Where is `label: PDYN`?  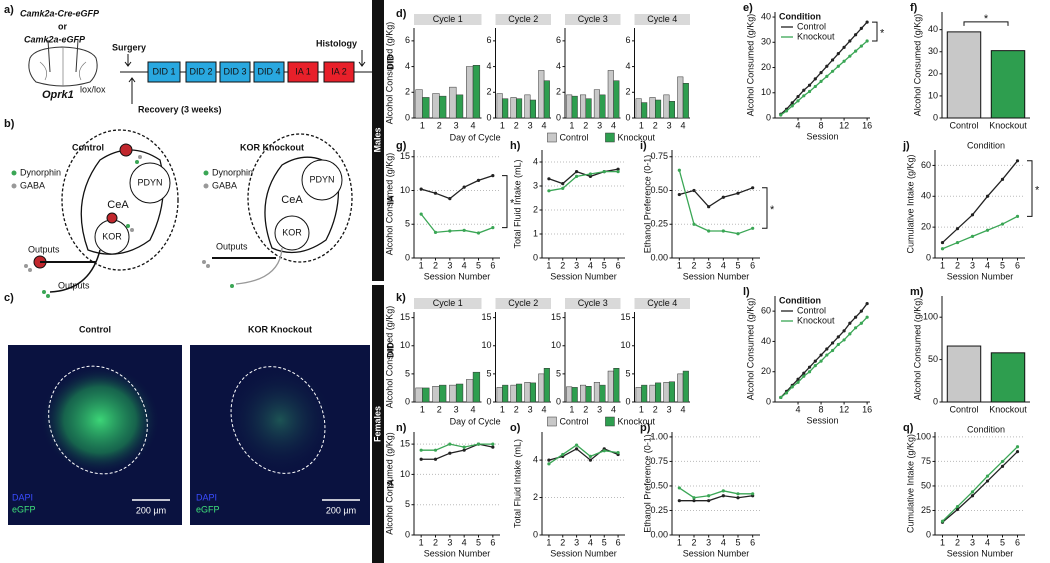
label: PDYN is located at coordinates (321, 179).